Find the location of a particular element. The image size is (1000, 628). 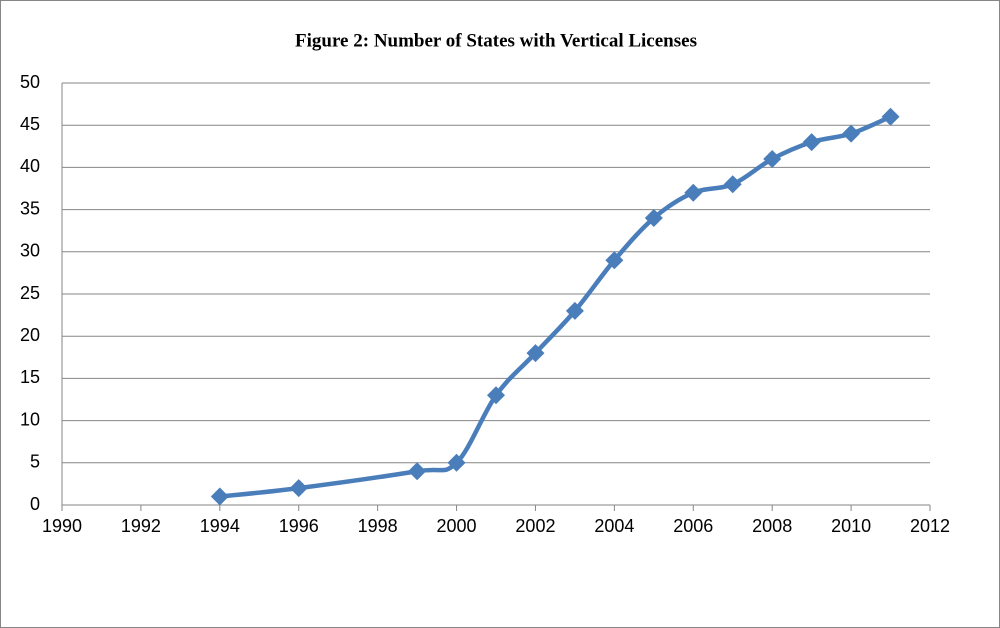

x-tick-label: 2006 is located at coordinates (693, 526).